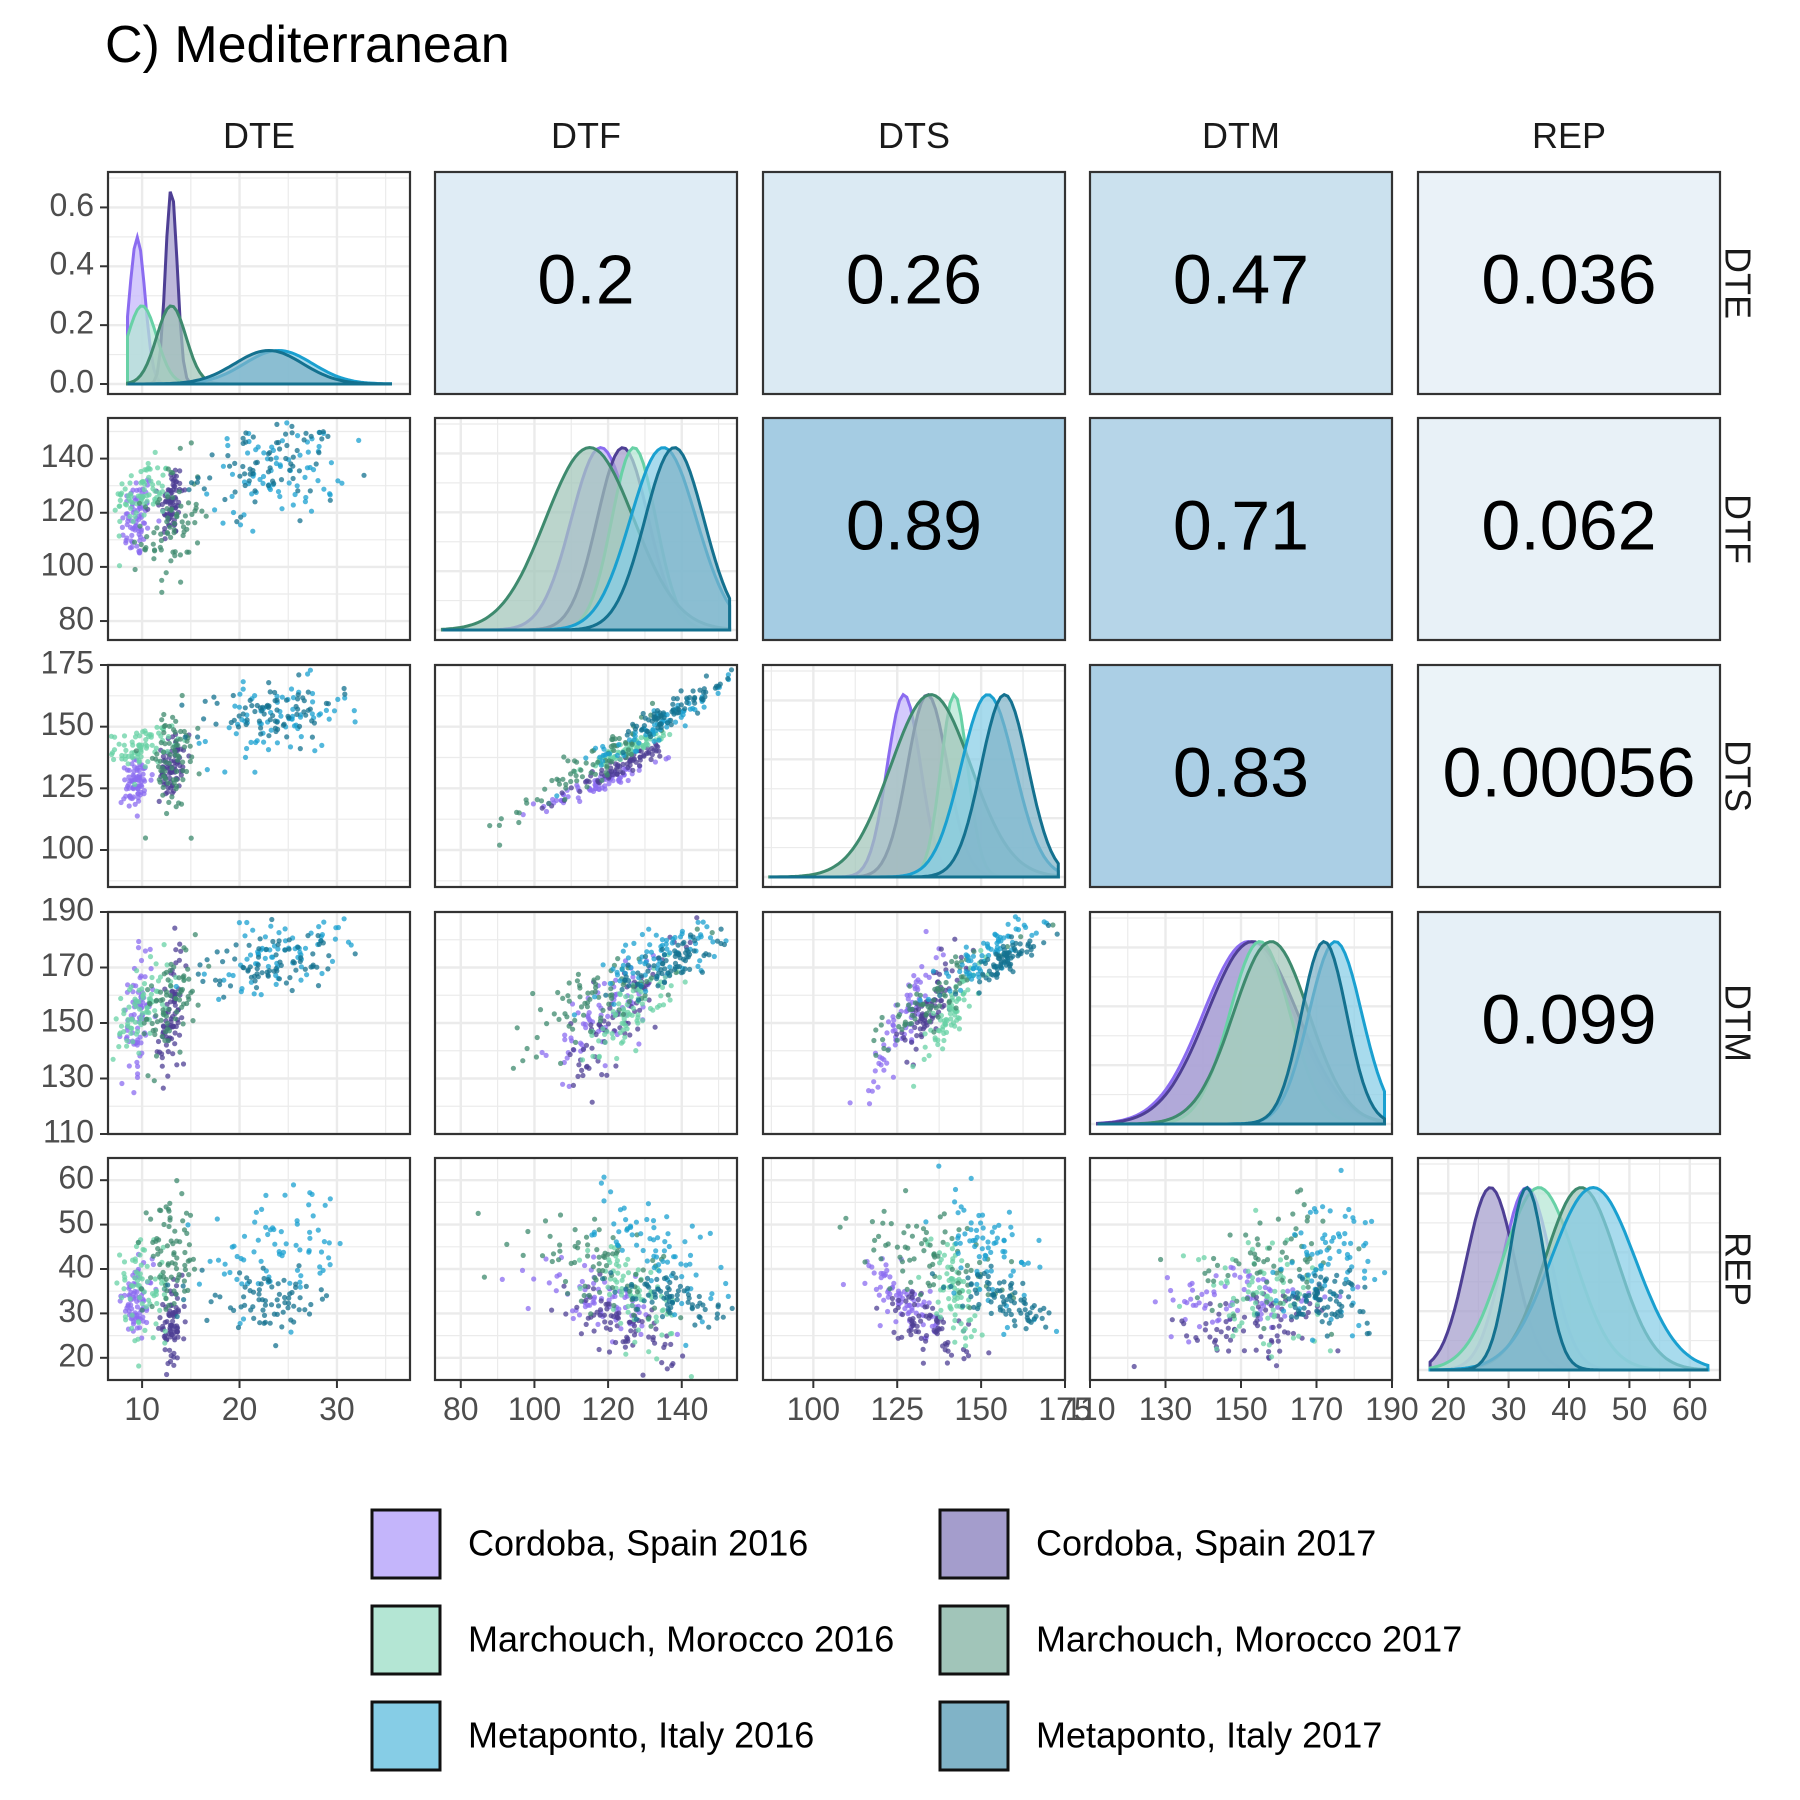  Describe the element at coordinates (813, 1409) in the screenshot. I see `x-tick-label: 100` at that location.